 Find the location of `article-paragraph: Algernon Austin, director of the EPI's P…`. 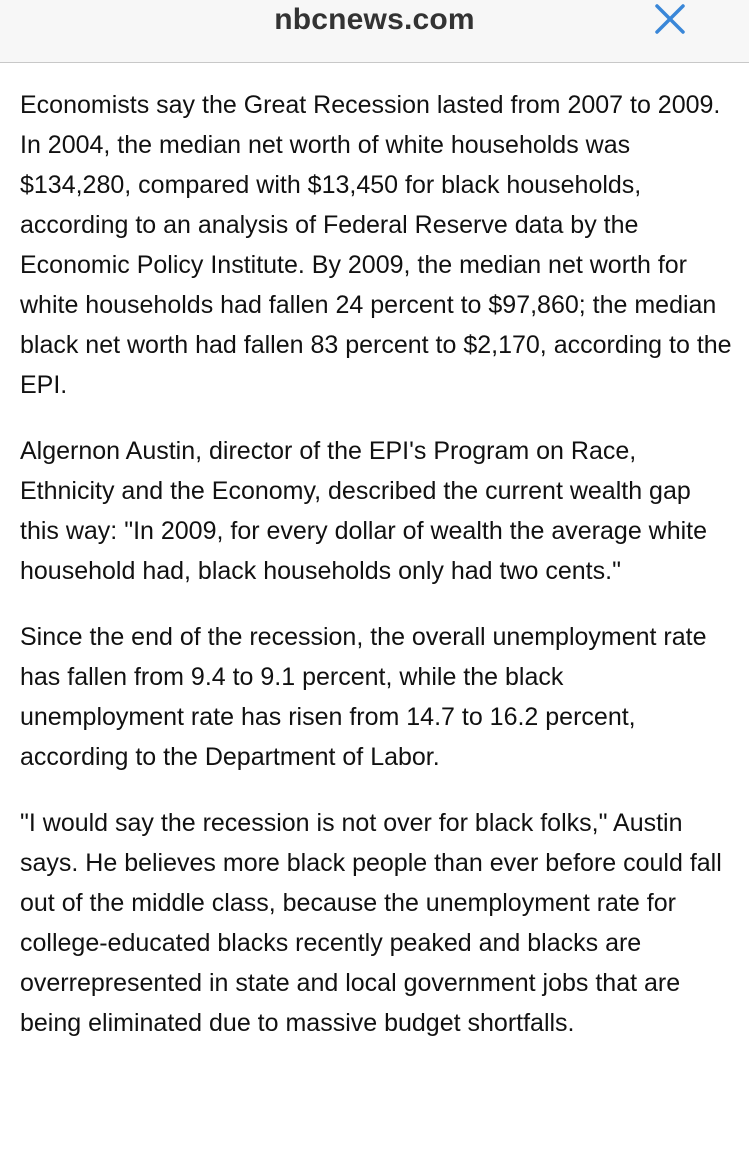

article-paragraph: Algernon Austin, director of the EPI's P… is located at coordinates (364, 511).